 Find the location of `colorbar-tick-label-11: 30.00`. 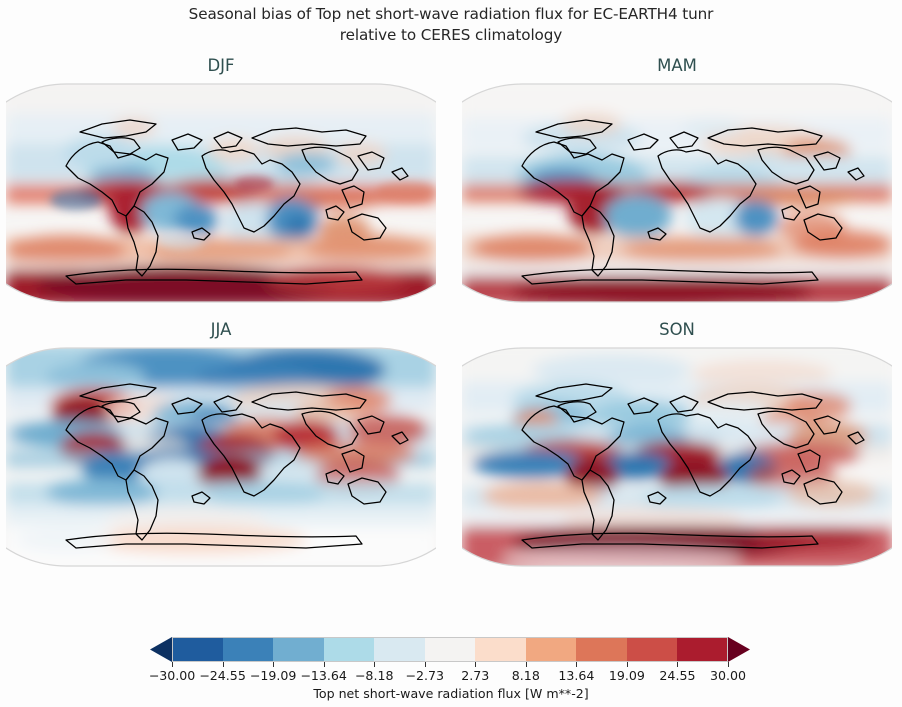

colorbar-tick-label-11: 30.00 is located at coordinates (728, 675).